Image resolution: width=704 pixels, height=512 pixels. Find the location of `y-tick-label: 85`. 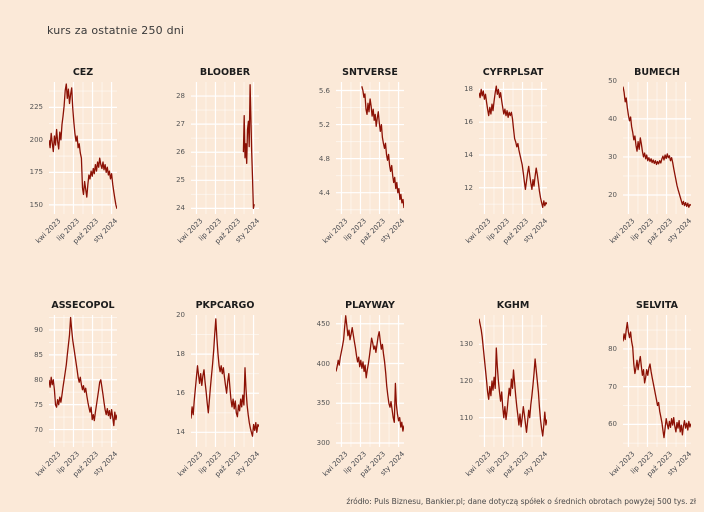

y-tick-label: 85 is located at coordinates (38, 354).